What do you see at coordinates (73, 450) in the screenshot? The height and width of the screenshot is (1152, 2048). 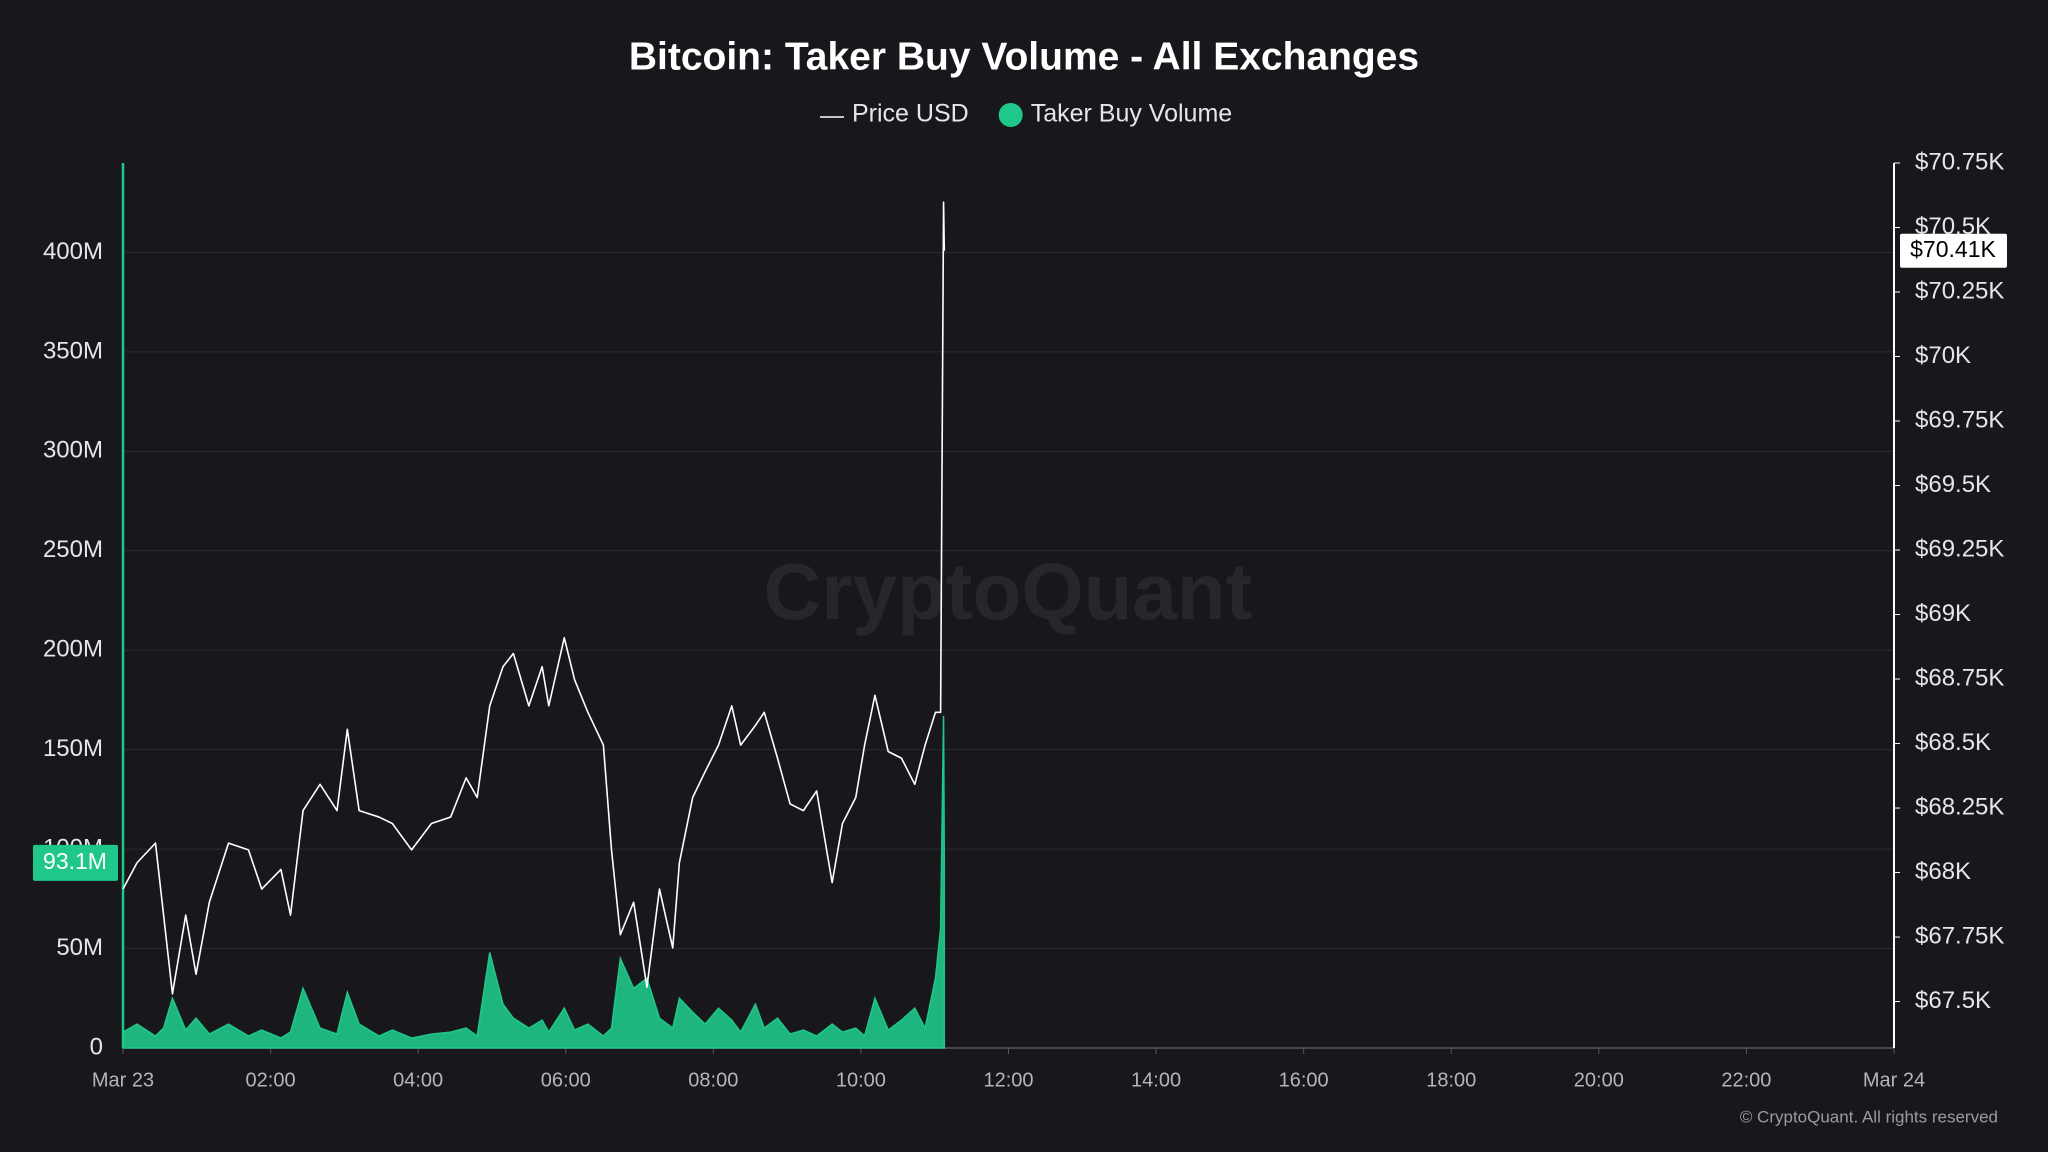 I see `y-tick-label: 300M` at bounding box center [73, 450].